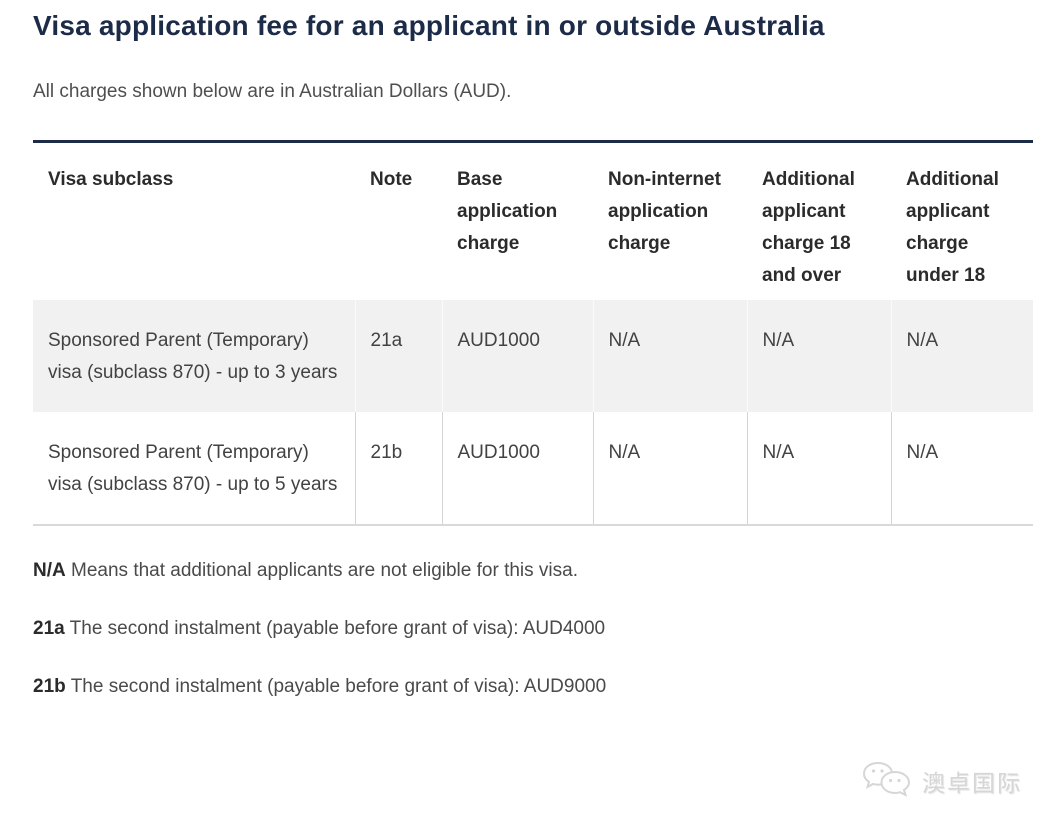 This screenshot has width=1050, height=824. What do you see at coordinates (49, 628) in the screenshot?
I see `footnote-term: 21a` at bounding box center [49, 628].